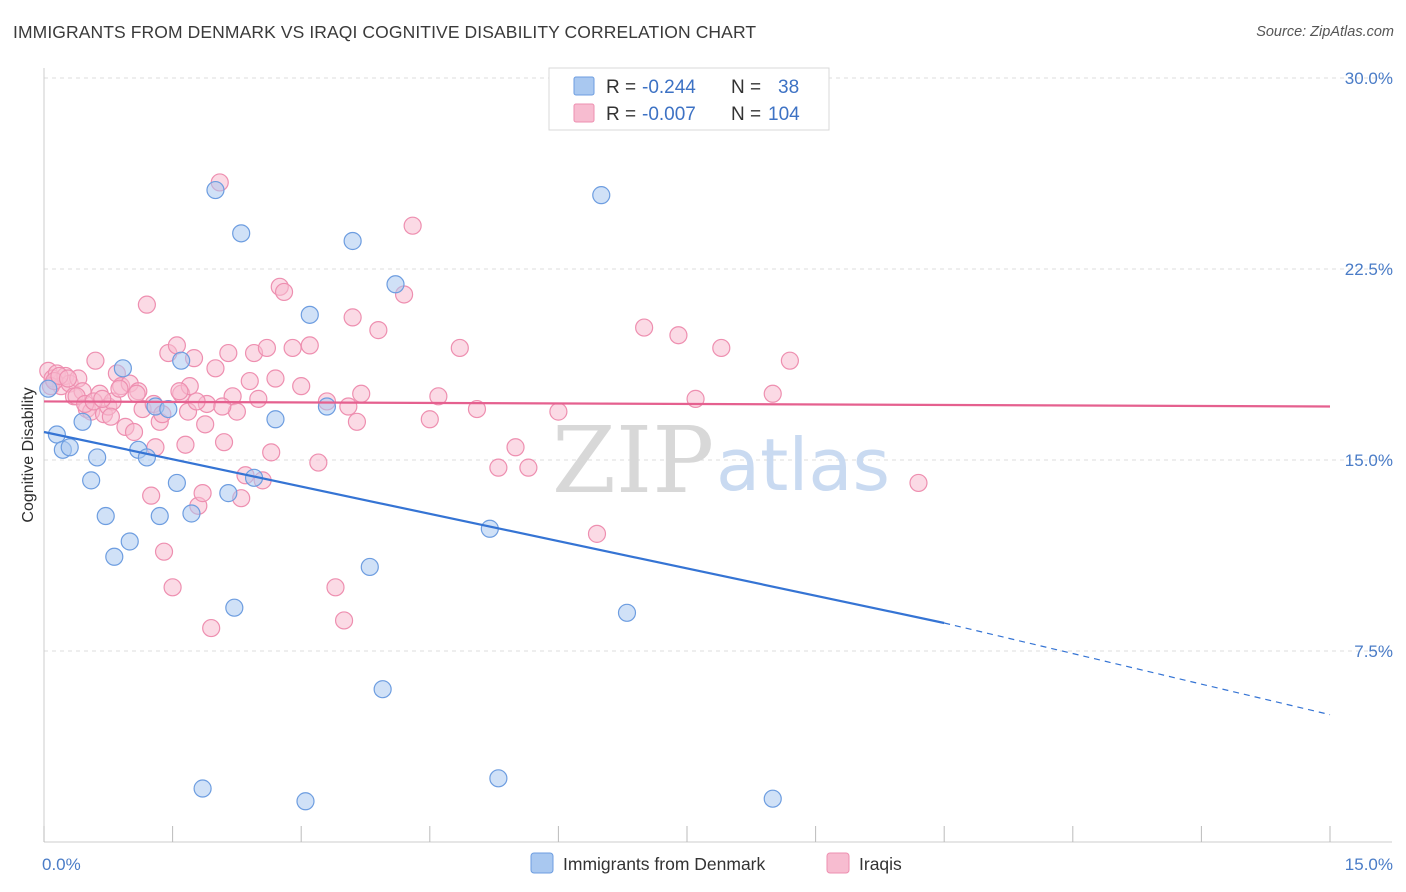 The height and width of the screenshot is (892, 1406). Describe the element at coordinates (1369, 864) in the screenshot. I see `x-tick-label-1: 15.0%` at that location.